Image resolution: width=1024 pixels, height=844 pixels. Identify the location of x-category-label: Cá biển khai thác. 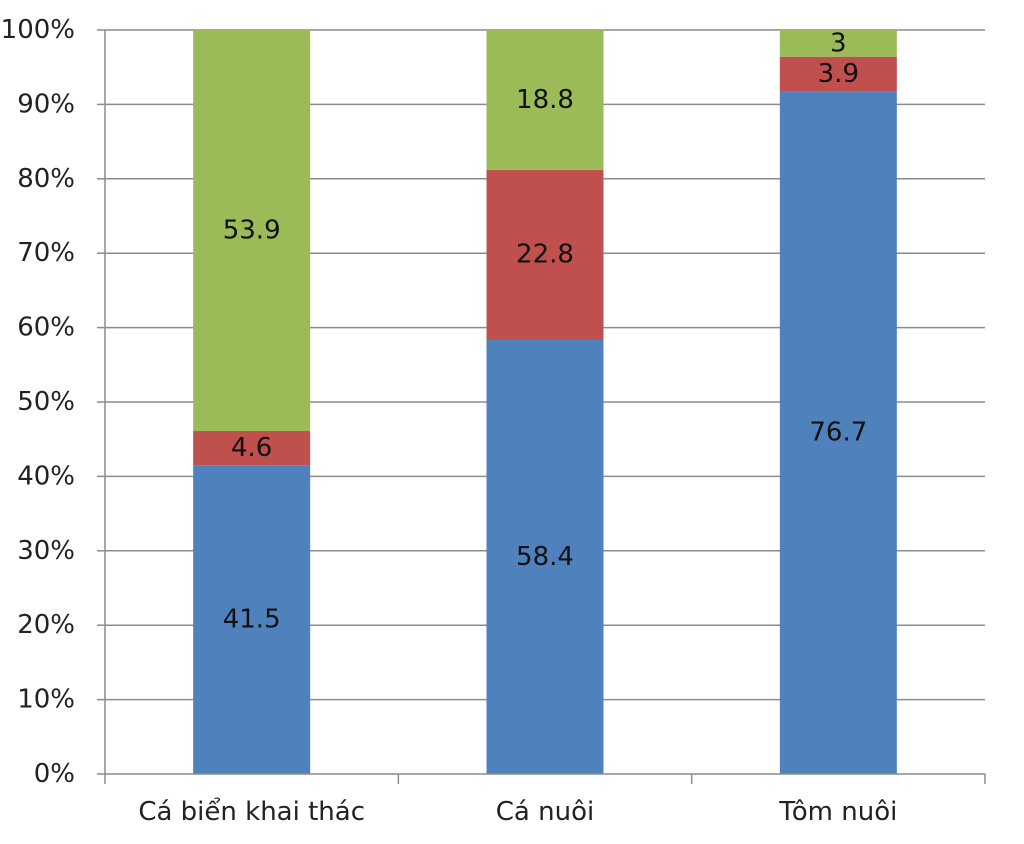
(251, 811).